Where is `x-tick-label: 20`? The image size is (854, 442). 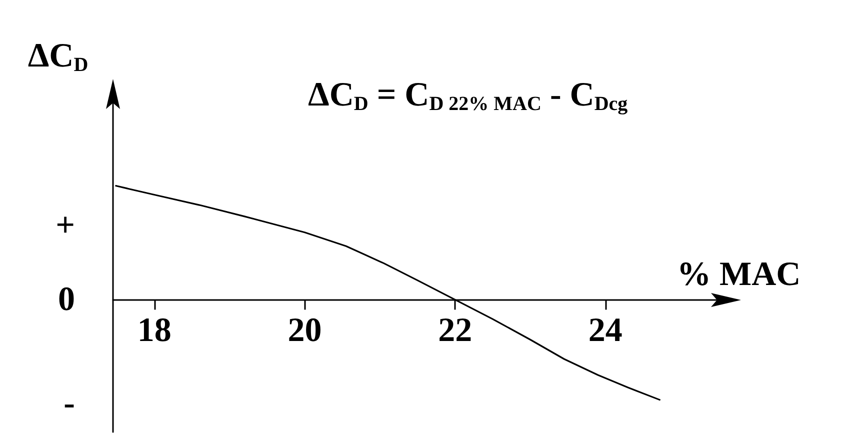
x-tick-label: 20 is located at coordinates (305, 331).